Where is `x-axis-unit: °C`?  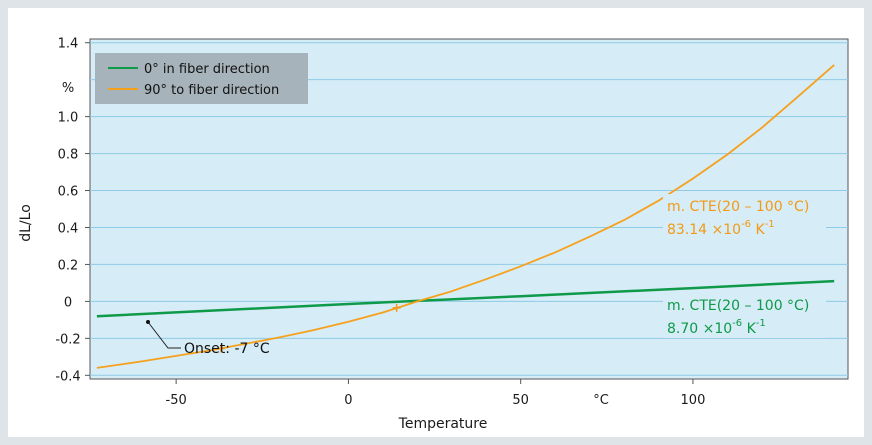 x-axis-unit: °C is located at coordinates (601, 400).